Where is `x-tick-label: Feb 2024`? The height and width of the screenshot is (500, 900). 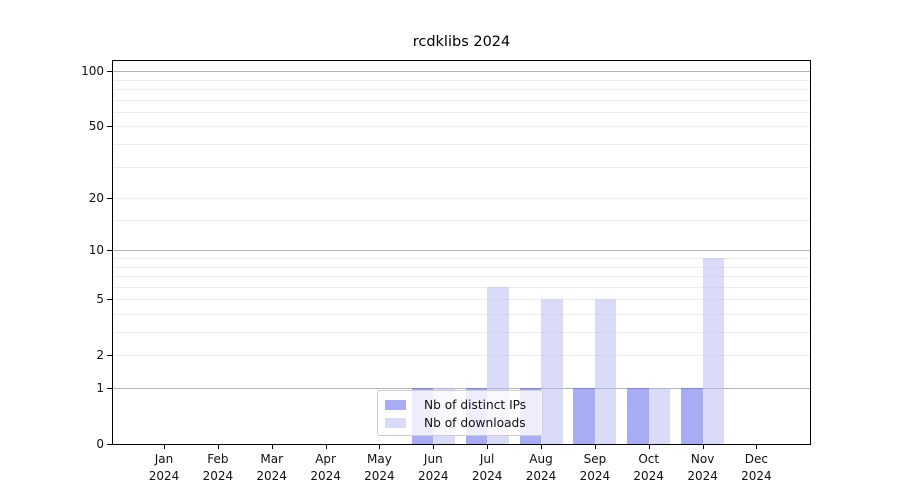 x-tick-label: Feb 2024 is located at coordinates (218, 467).